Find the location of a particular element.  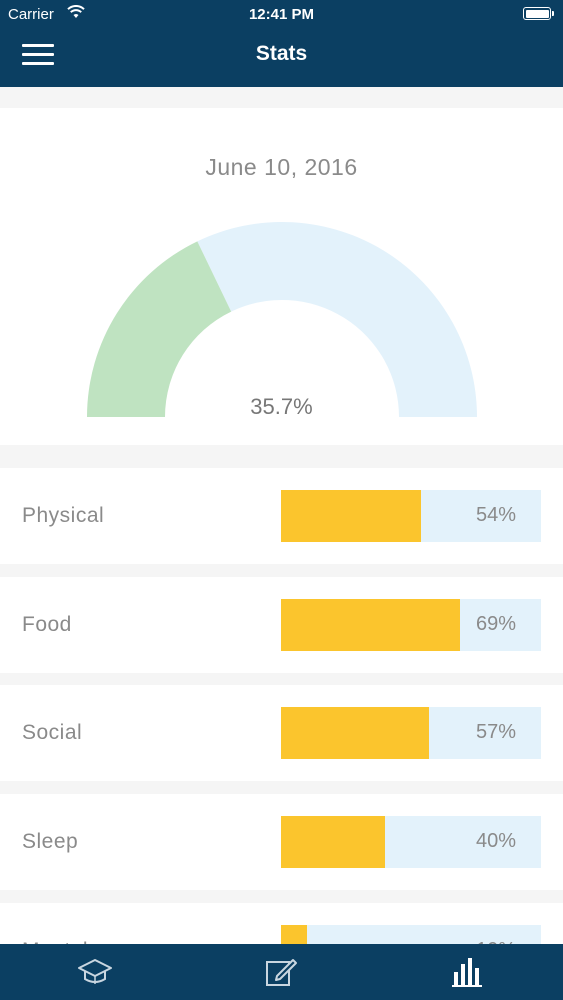

edit-icon is located at coordinates (281, 972).